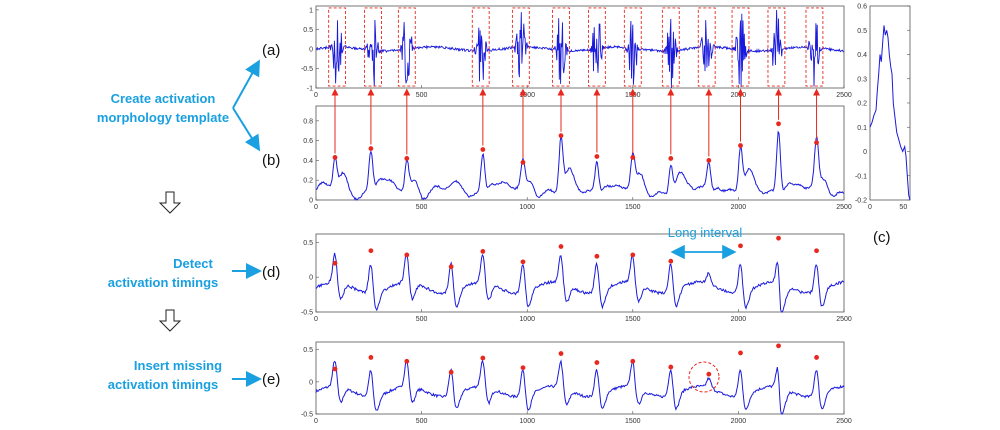  What do you see at coordinates (861, 176) in the screenshot?
I see `plot-c-ytick-label: -0.1` at bounding box center [861, 176].